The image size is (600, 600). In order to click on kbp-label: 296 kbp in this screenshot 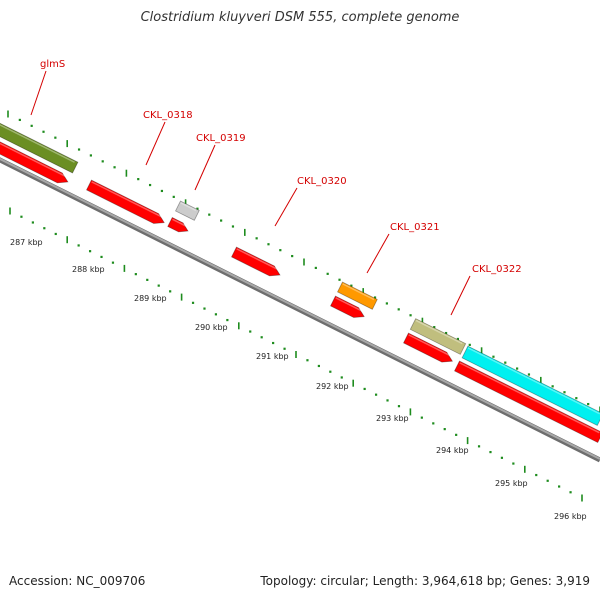, I will do `click(570, 516)`.